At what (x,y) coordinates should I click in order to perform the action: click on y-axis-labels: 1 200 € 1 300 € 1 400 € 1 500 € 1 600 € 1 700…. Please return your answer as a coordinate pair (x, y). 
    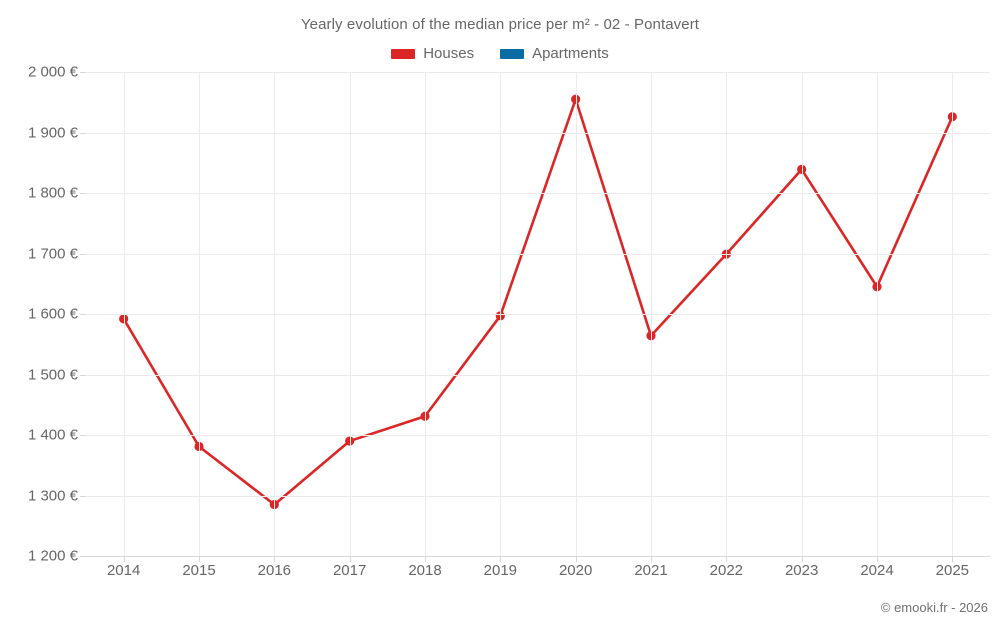
    Looking at the image, I should click on (39, 314).